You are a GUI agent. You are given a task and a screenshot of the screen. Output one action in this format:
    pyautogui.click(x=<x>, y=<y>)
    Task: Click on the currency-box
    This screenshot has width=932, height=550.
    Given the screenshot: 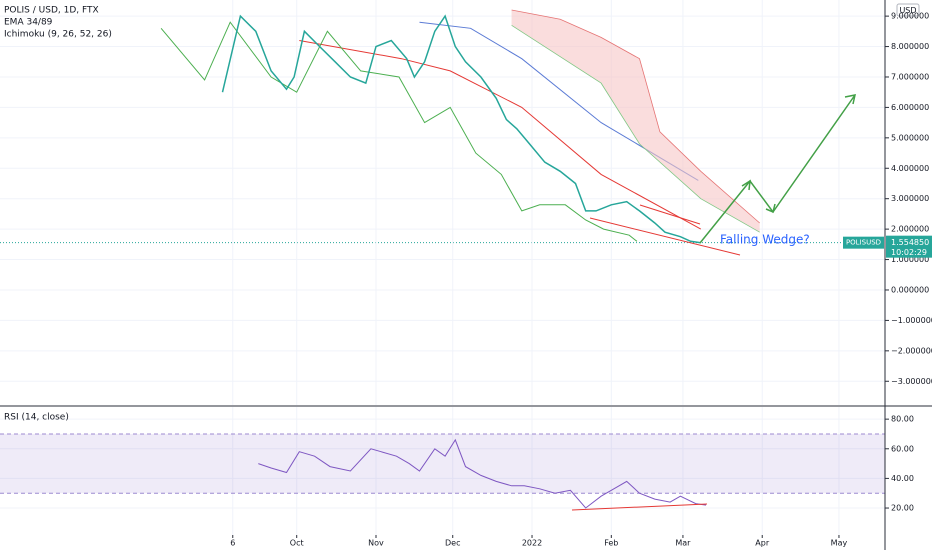 What is the action you would take?
    pyautogui.click(x=908, y=10)
    